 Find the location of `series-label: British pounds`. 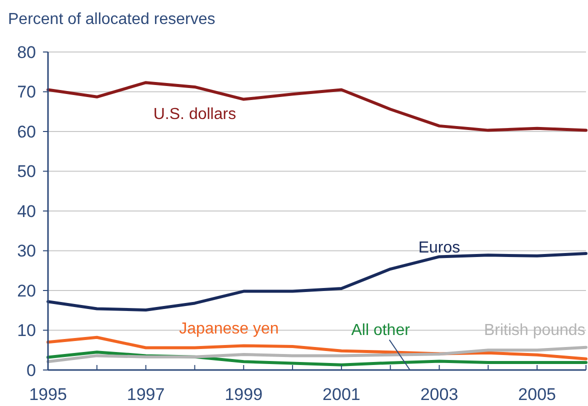

series-label: British pounds is located at coordinates (535, 331).